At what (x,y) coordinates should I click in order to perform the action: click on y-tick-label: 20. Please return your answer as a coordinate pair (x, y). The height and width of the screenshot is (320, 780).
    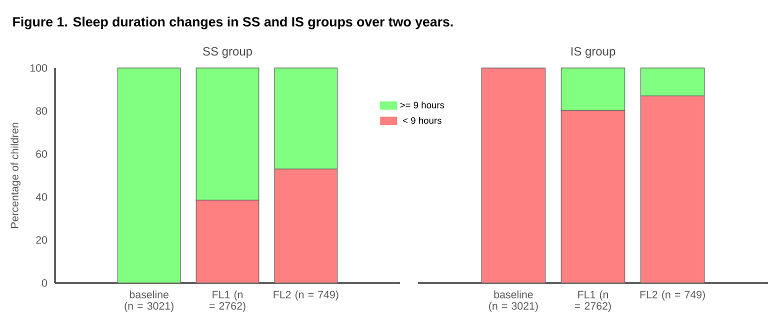
    Looking at the image, I should click on (42, 240).